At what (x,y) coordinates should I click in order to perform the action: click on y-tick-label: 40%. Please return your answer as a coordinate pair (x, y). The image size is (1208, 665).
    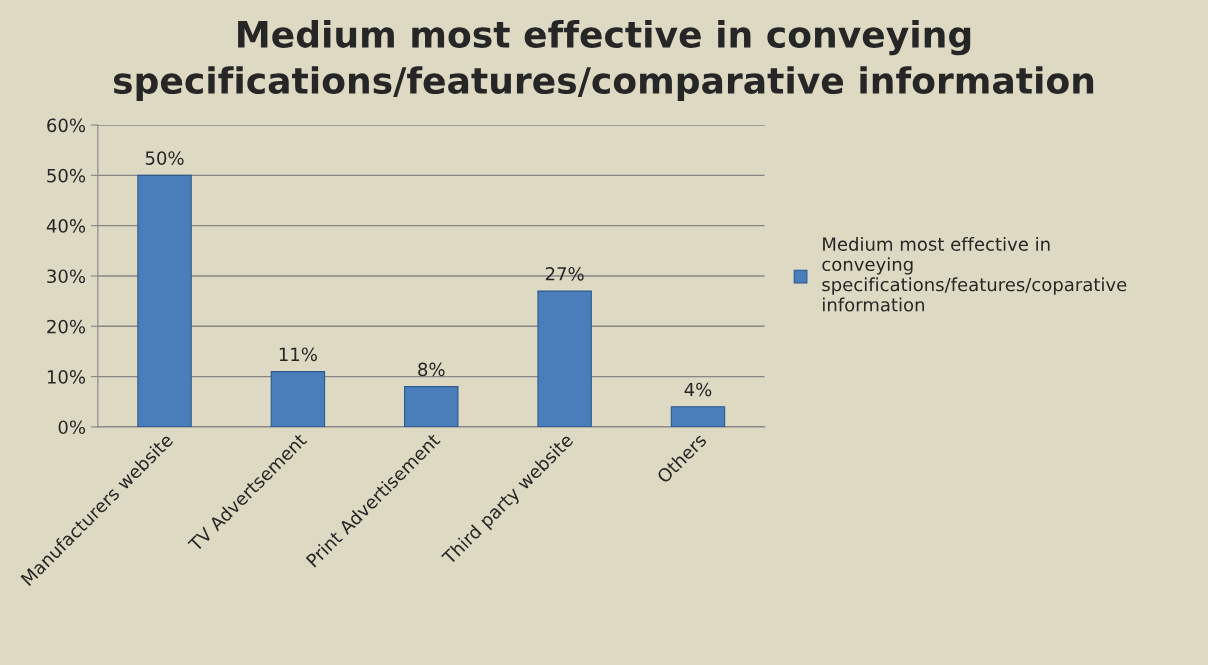
    Looking at the image, I should click on (66, 226).